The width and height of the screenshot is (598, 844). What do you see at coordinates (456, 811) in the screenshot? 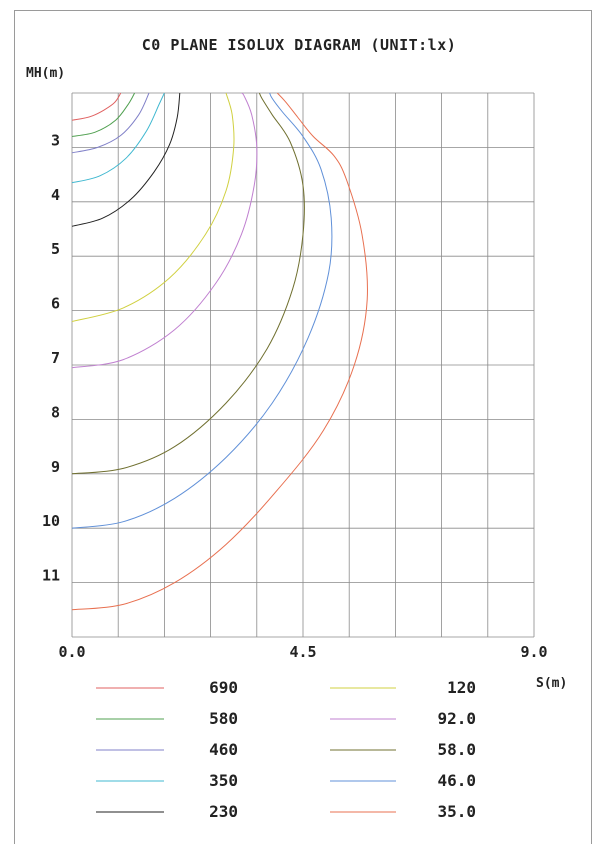
I see `legend-label: 35.0` at bounding box center [456, 811].